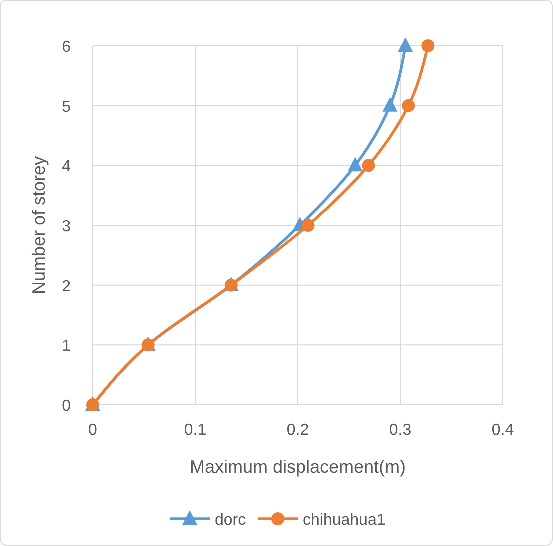  I want to click on x-tick-label: 0, so click(93, 430).